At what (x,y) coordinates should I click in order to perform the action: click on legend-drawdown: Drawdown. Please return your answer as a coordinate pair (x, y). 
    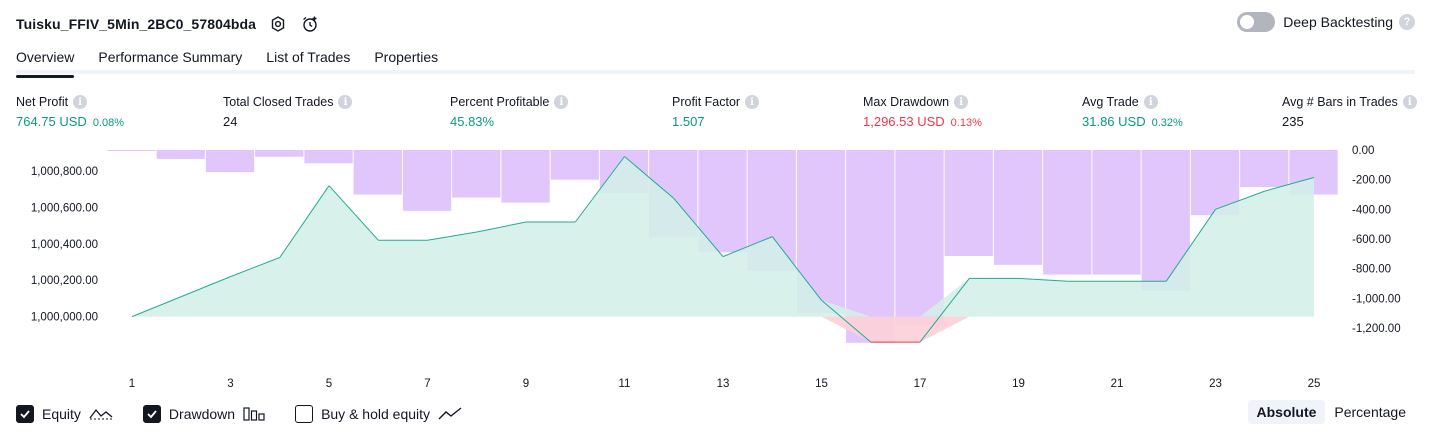
    Looking at the image, I should click on (203, 414).